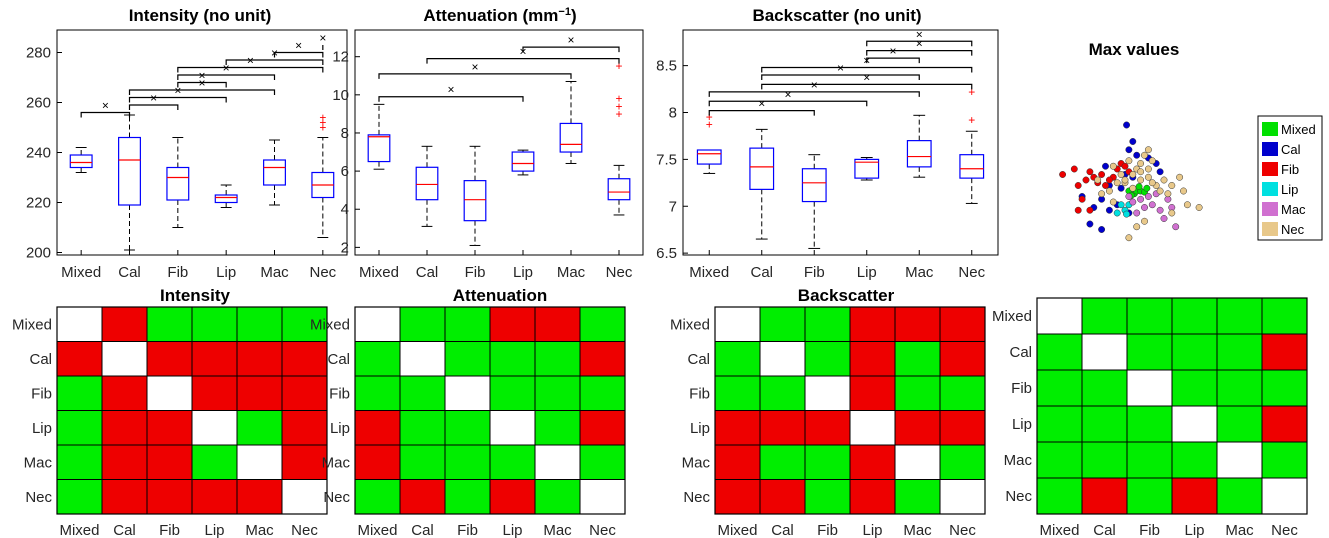 This screenshot has height=538, width=1329. I want to click on scatter-point-lip, so click(1117, 213).